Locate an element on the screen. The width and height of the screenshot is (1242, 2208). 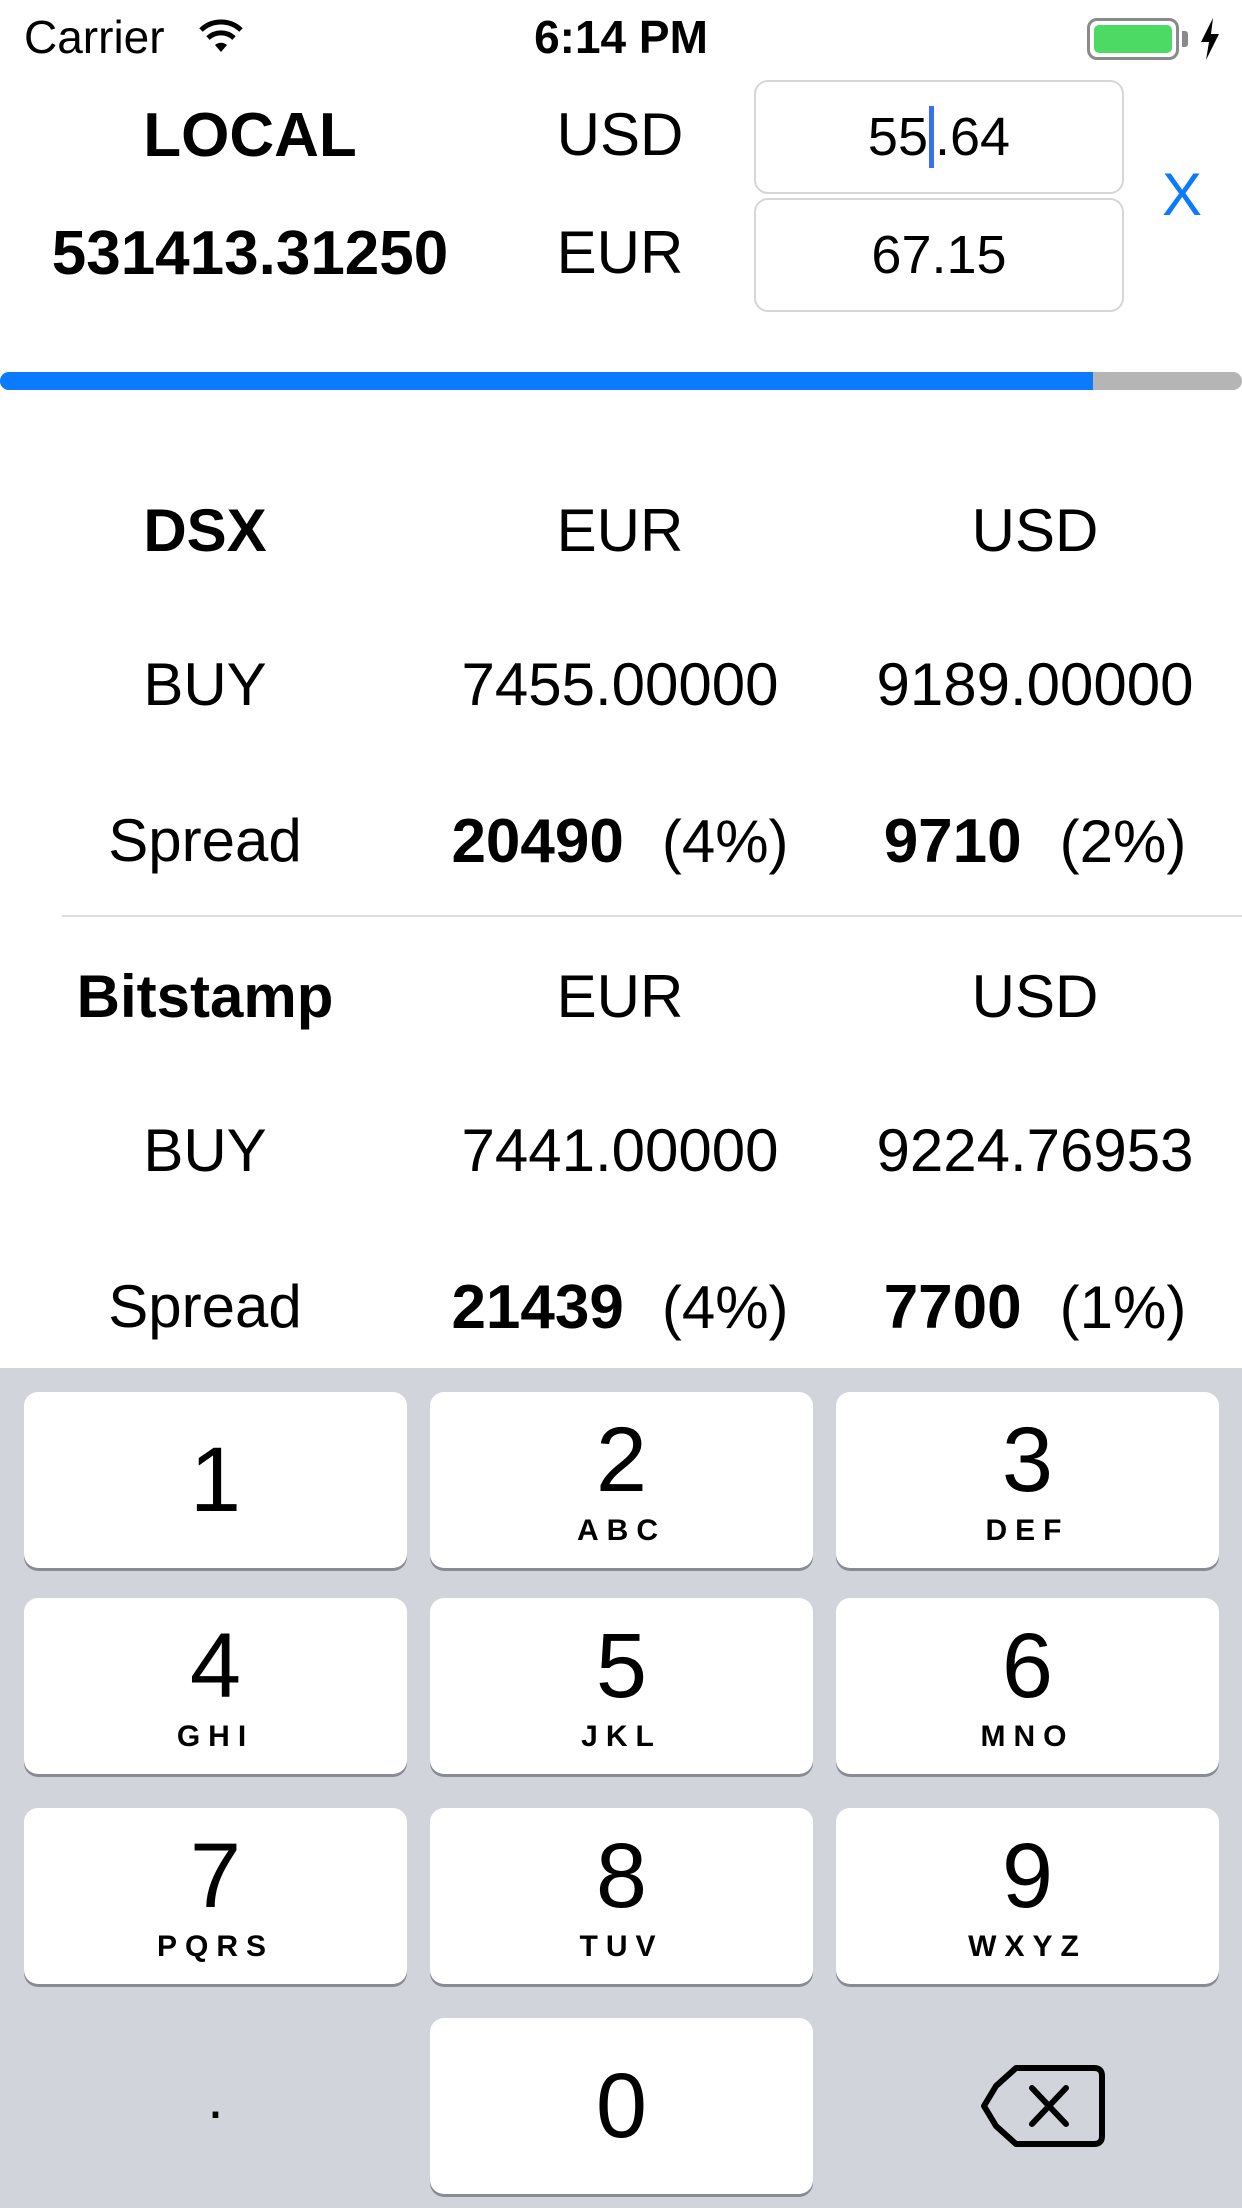
battery-tip is located at coordinates (1185, 39).